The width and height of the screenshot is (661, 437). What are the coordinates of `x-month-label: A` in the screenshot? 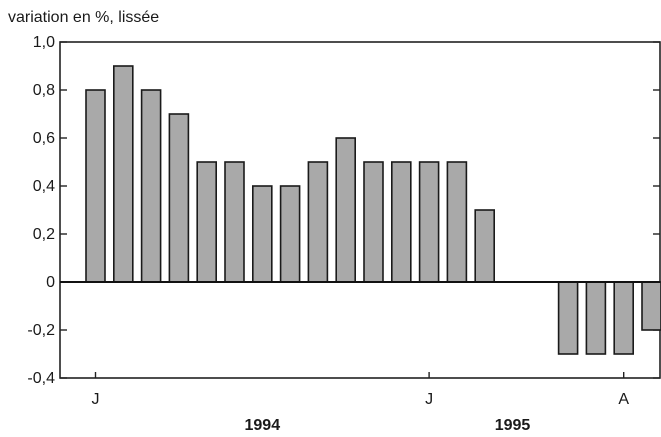 It's located at (623, 399).